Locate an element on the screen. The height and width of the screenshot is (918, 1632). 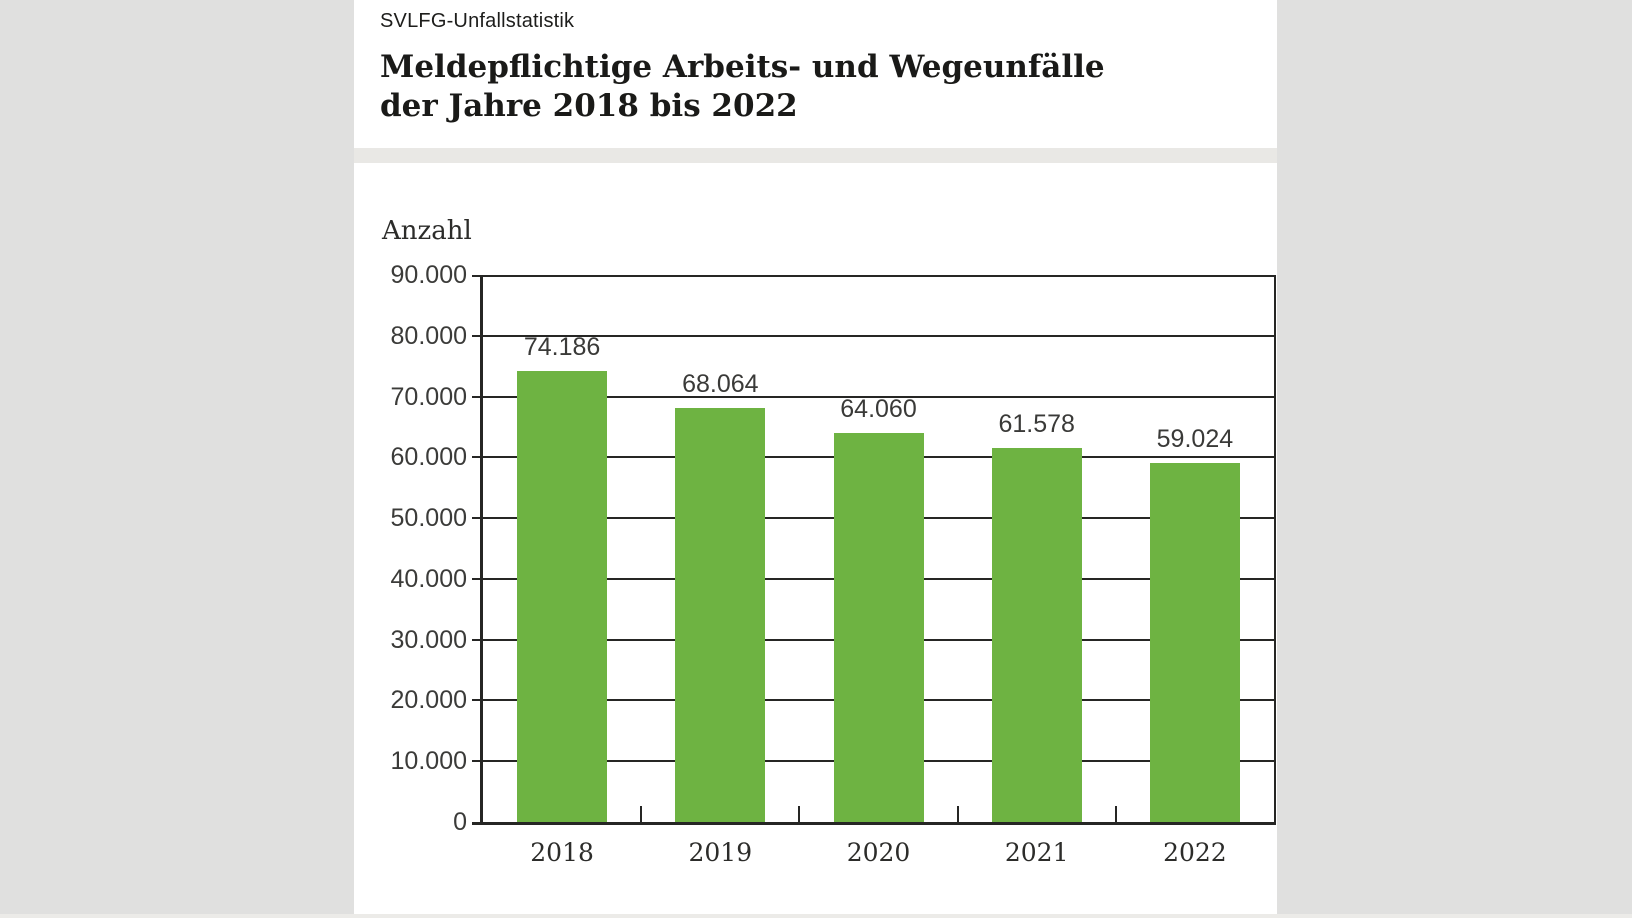
gridline-70.000 is located at coordinates (873, 396).